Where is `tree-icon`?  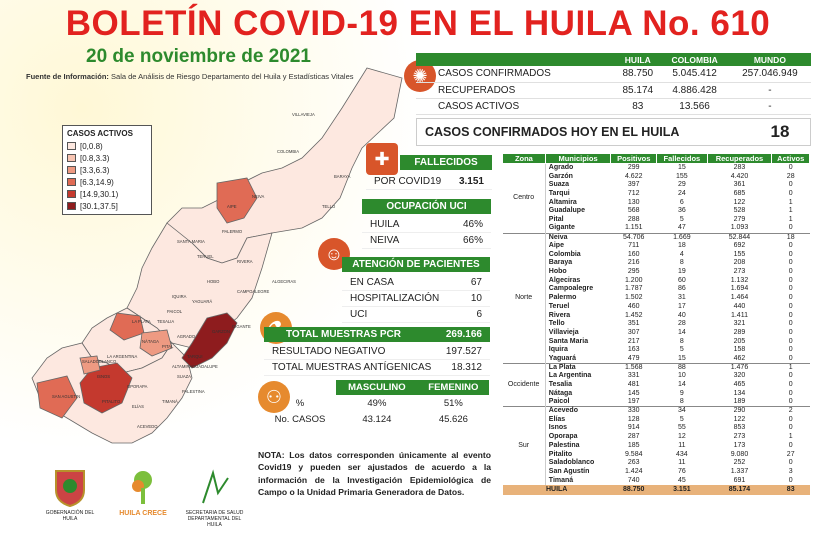
tree-icon is located at coordinates (142, 487).